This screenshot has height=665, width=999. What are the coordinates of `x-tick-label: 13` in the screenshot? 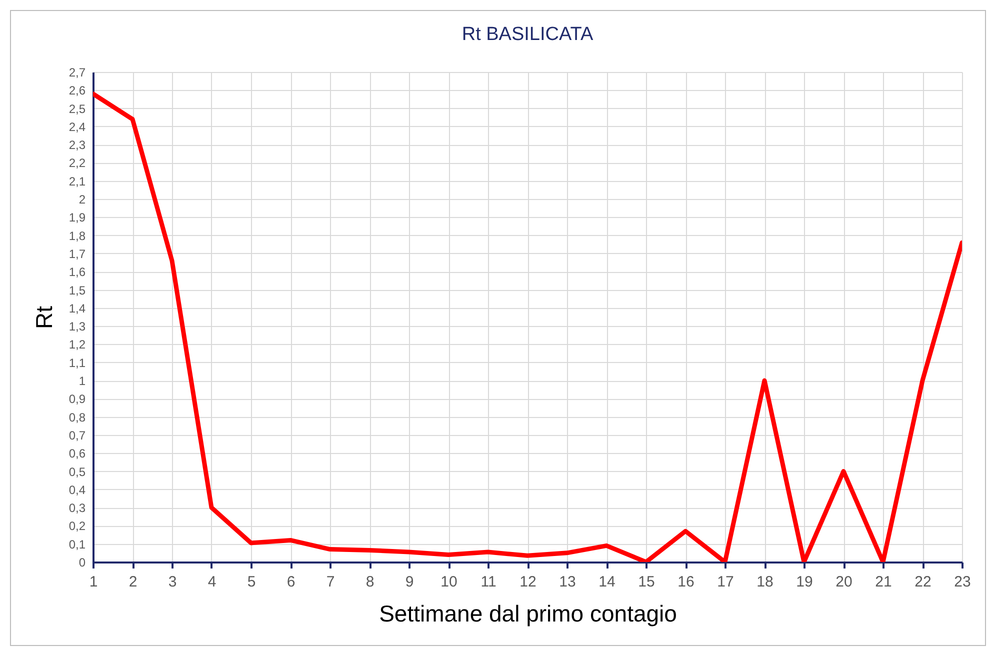 It's located at (567, 582).